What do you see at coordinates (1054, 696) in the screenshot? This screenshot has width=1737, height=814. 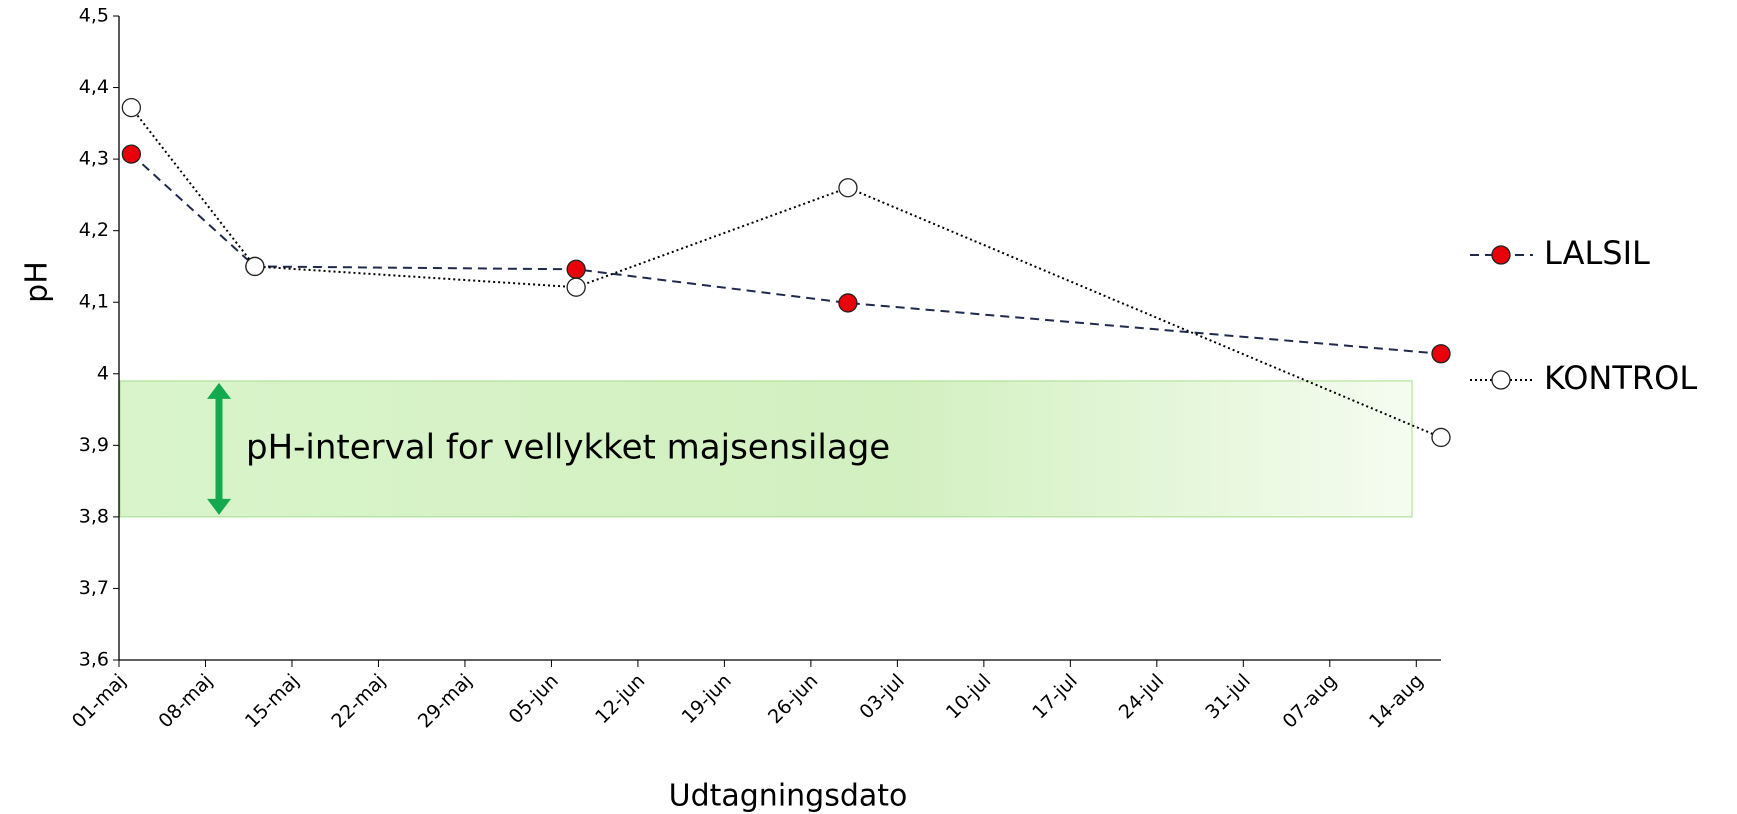 I see `x-tick-label: 17-jul` at bounding box center [1054, 696].